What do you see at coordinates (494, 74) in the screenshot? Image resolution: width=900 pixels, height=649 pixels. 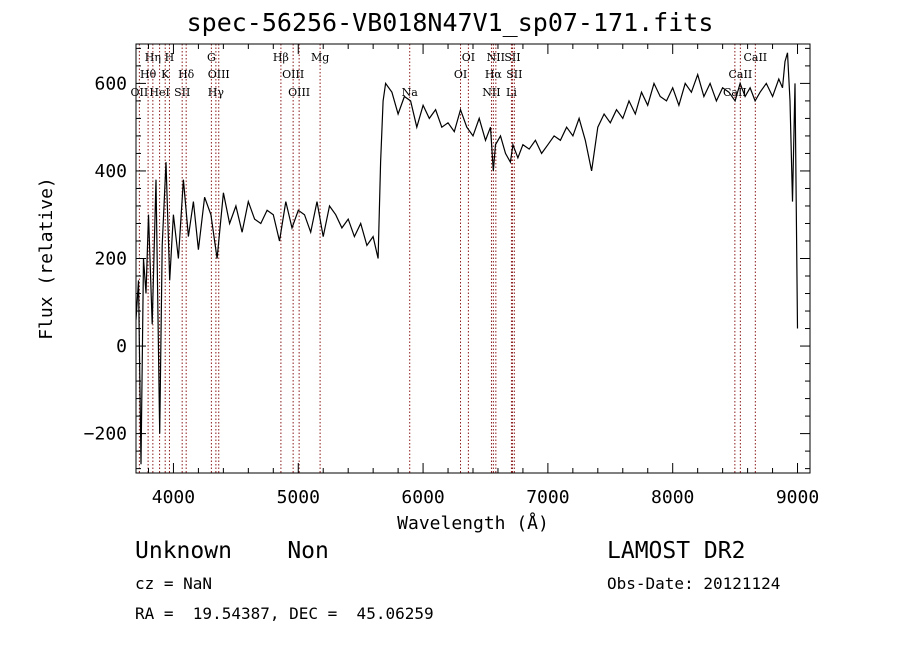 I see `spectral-line-label: Hα` at bounding box center [494, 74].